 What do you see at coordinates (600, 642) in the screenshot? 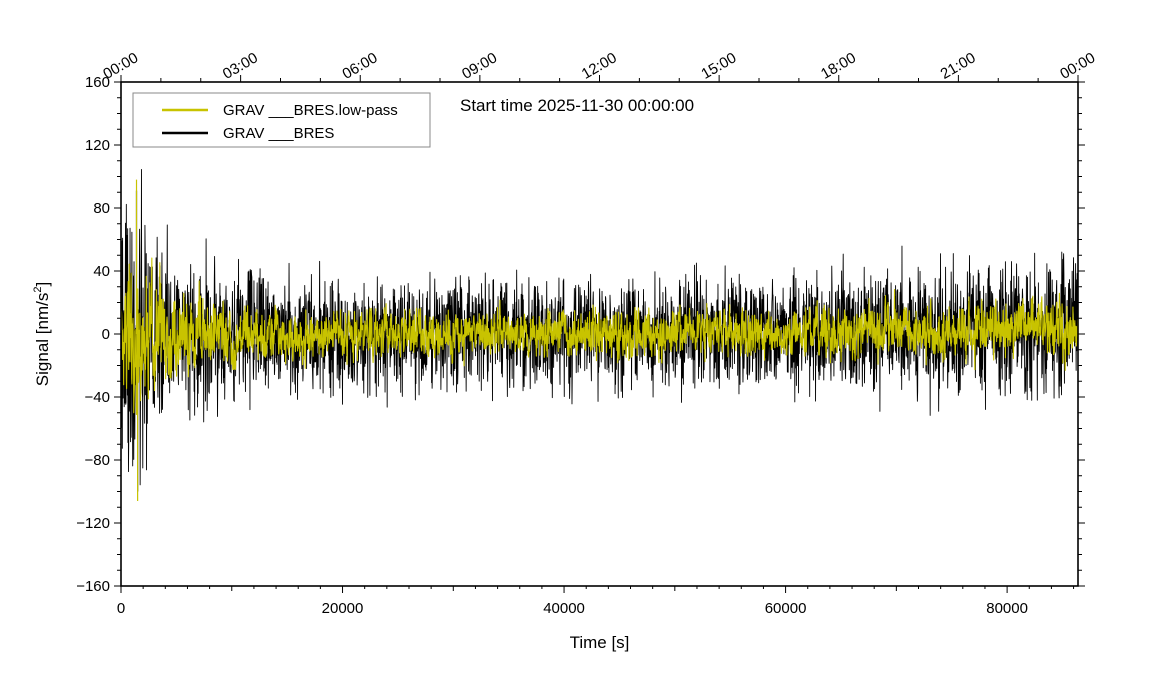
I see `x-axis-title: Time [s]` at bounding box center [600, 642].